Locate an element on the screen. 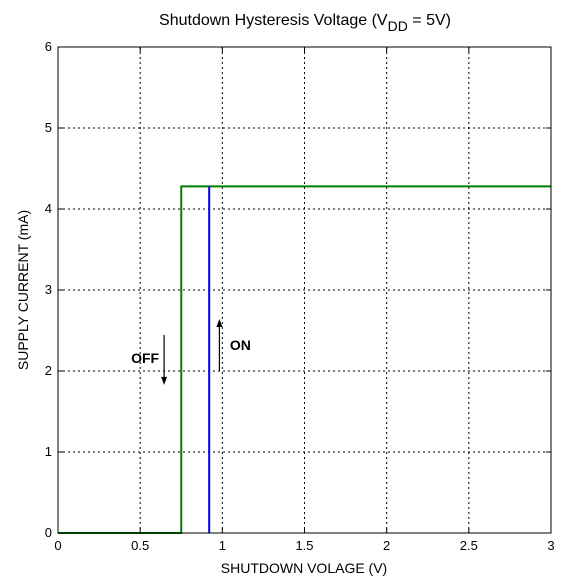  off-label: OFF is located at coordinates (145, 358).